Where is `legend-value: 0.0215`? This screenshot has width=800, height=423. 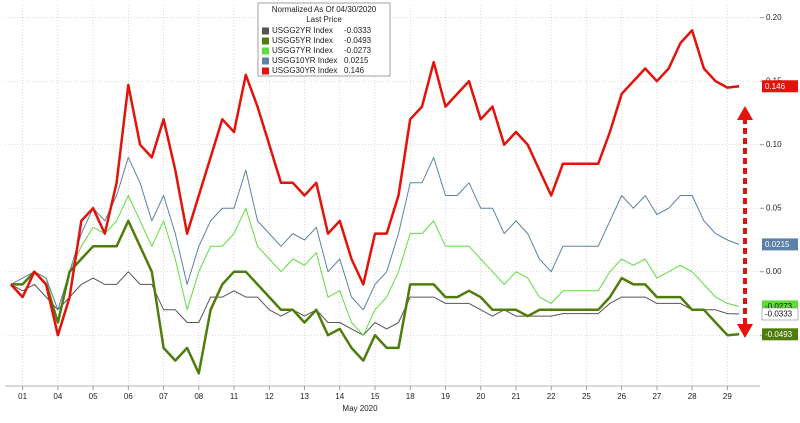
legend-value: 0.0215 is located at coordinates (356, 60).